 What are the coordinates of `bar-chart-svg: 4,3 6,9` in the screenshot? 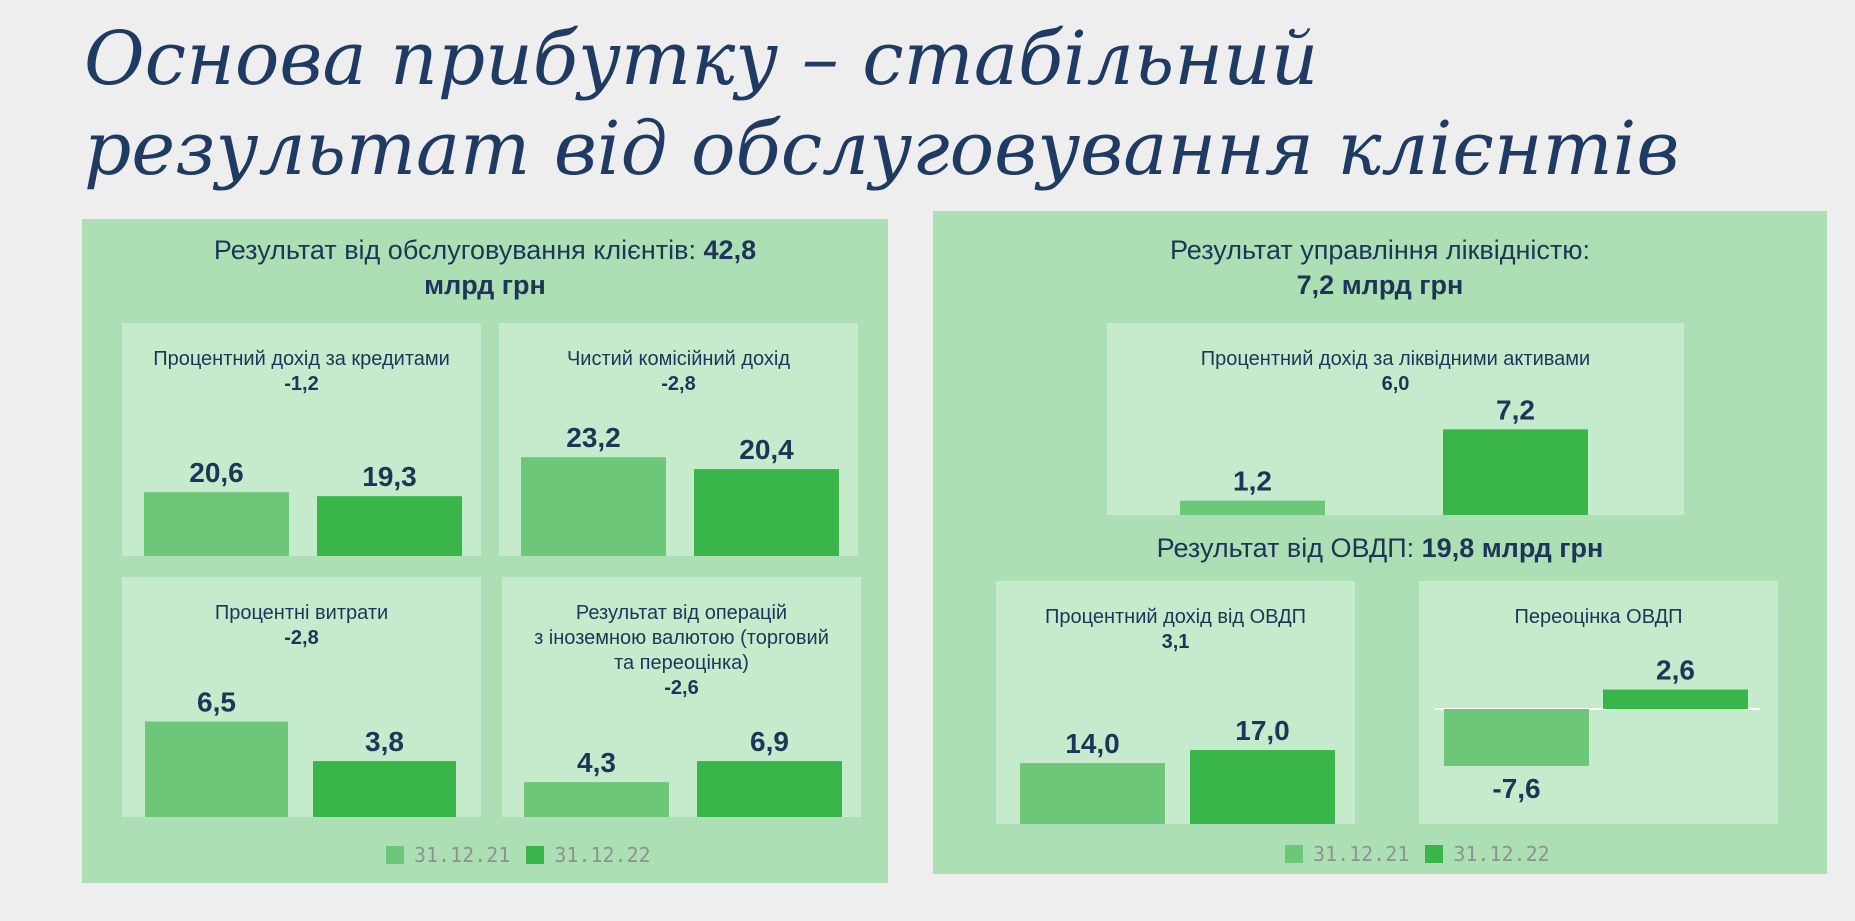 It's located at (683, 771).